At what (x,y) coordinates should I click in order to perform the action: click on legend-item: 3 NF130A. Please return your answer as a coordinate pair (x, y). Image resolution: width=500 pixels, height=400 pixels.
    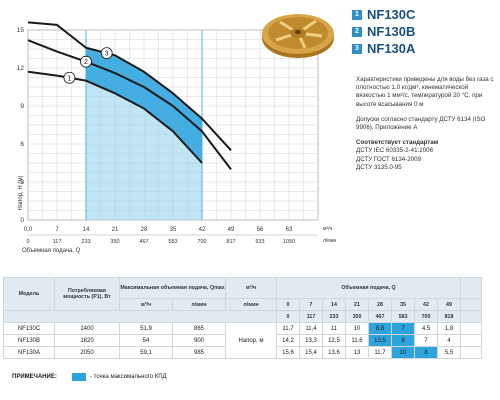
    Looking at the image, I should click on (383, 48).